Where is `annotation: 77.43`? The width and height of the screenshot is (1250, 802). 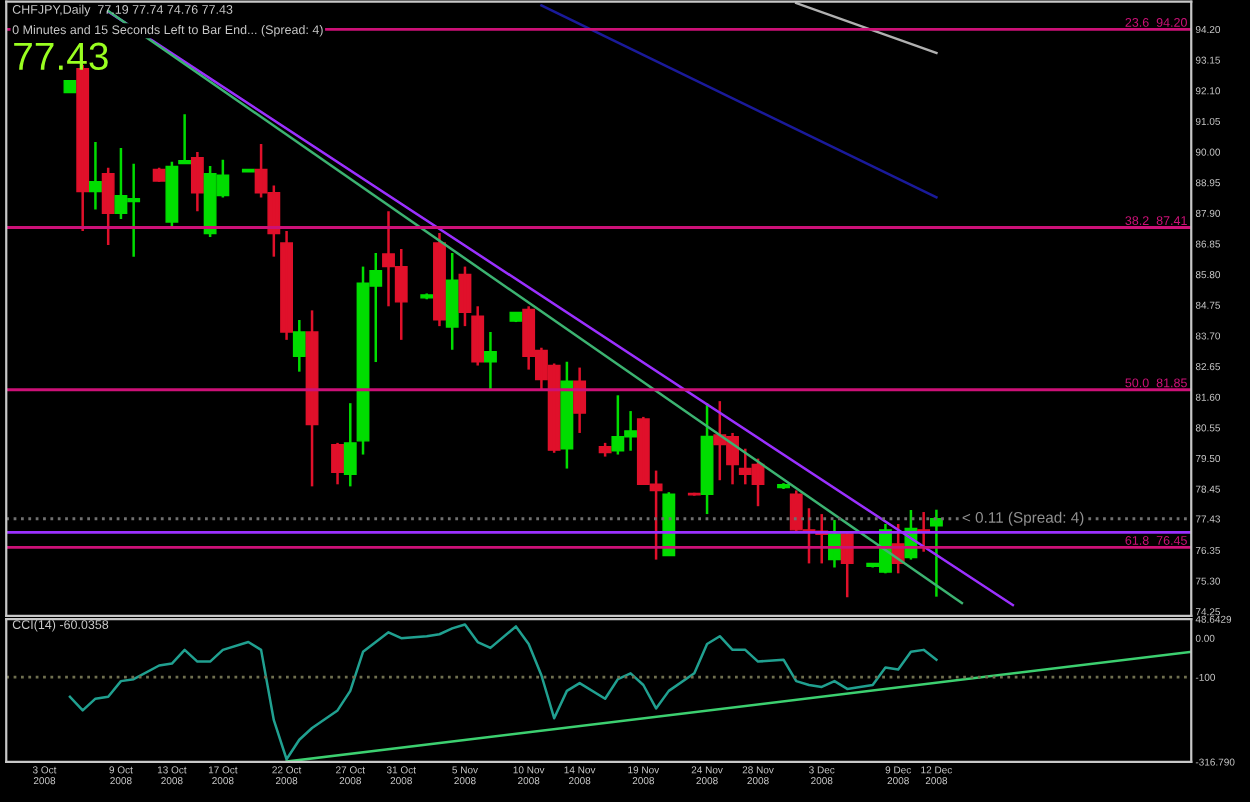
annotation: 77.43 is located at coordinates (61, 56).